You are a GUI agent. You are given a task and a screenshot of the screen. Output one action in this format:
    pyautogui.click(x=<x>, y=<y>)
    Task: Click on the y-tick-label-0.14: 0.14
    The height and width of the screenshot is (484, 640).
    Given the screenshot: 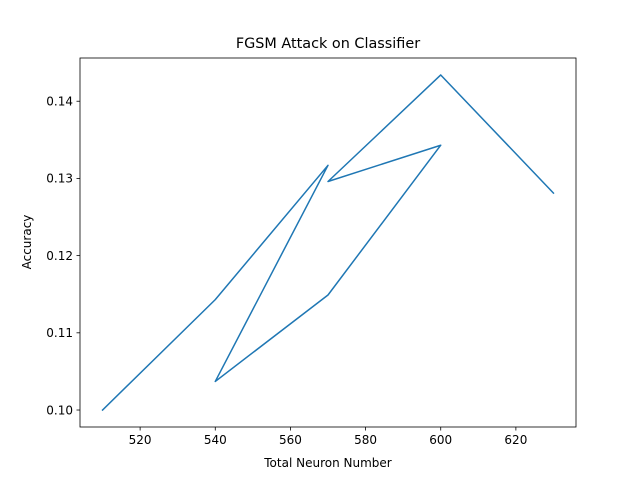 What is the action you would take?
    pyautogui.click(x=59, y=102)
    